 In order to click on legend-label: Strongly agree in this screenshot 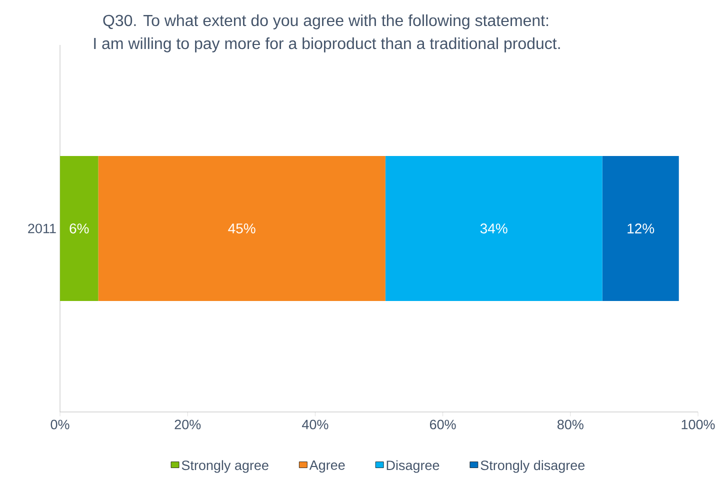, I will do `click(225, 466)`.